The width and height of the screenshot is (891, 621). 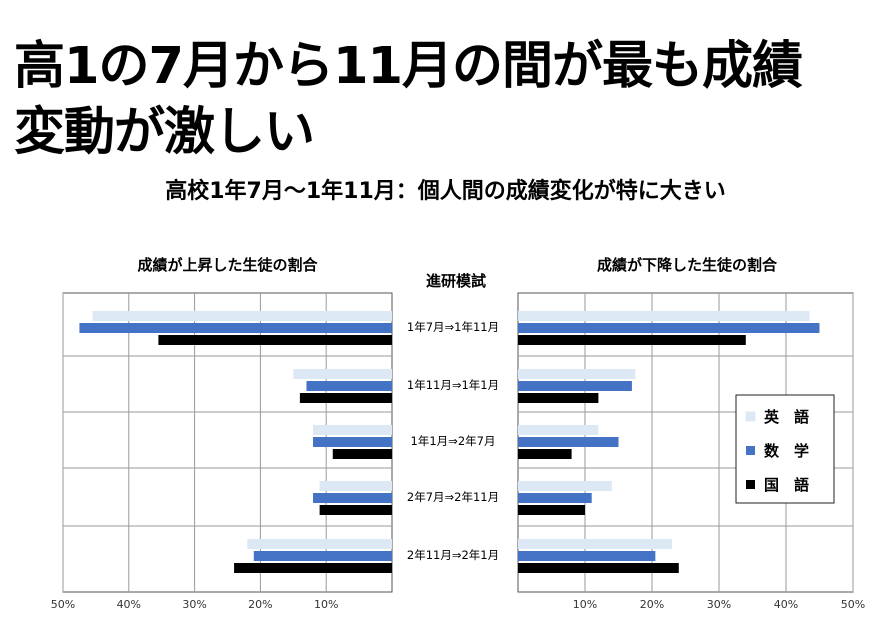 What do you see at coordinates (786, 604) in the screenshot?
I see `right-x-tick-label: 40%` at bounding box center [786, 604].